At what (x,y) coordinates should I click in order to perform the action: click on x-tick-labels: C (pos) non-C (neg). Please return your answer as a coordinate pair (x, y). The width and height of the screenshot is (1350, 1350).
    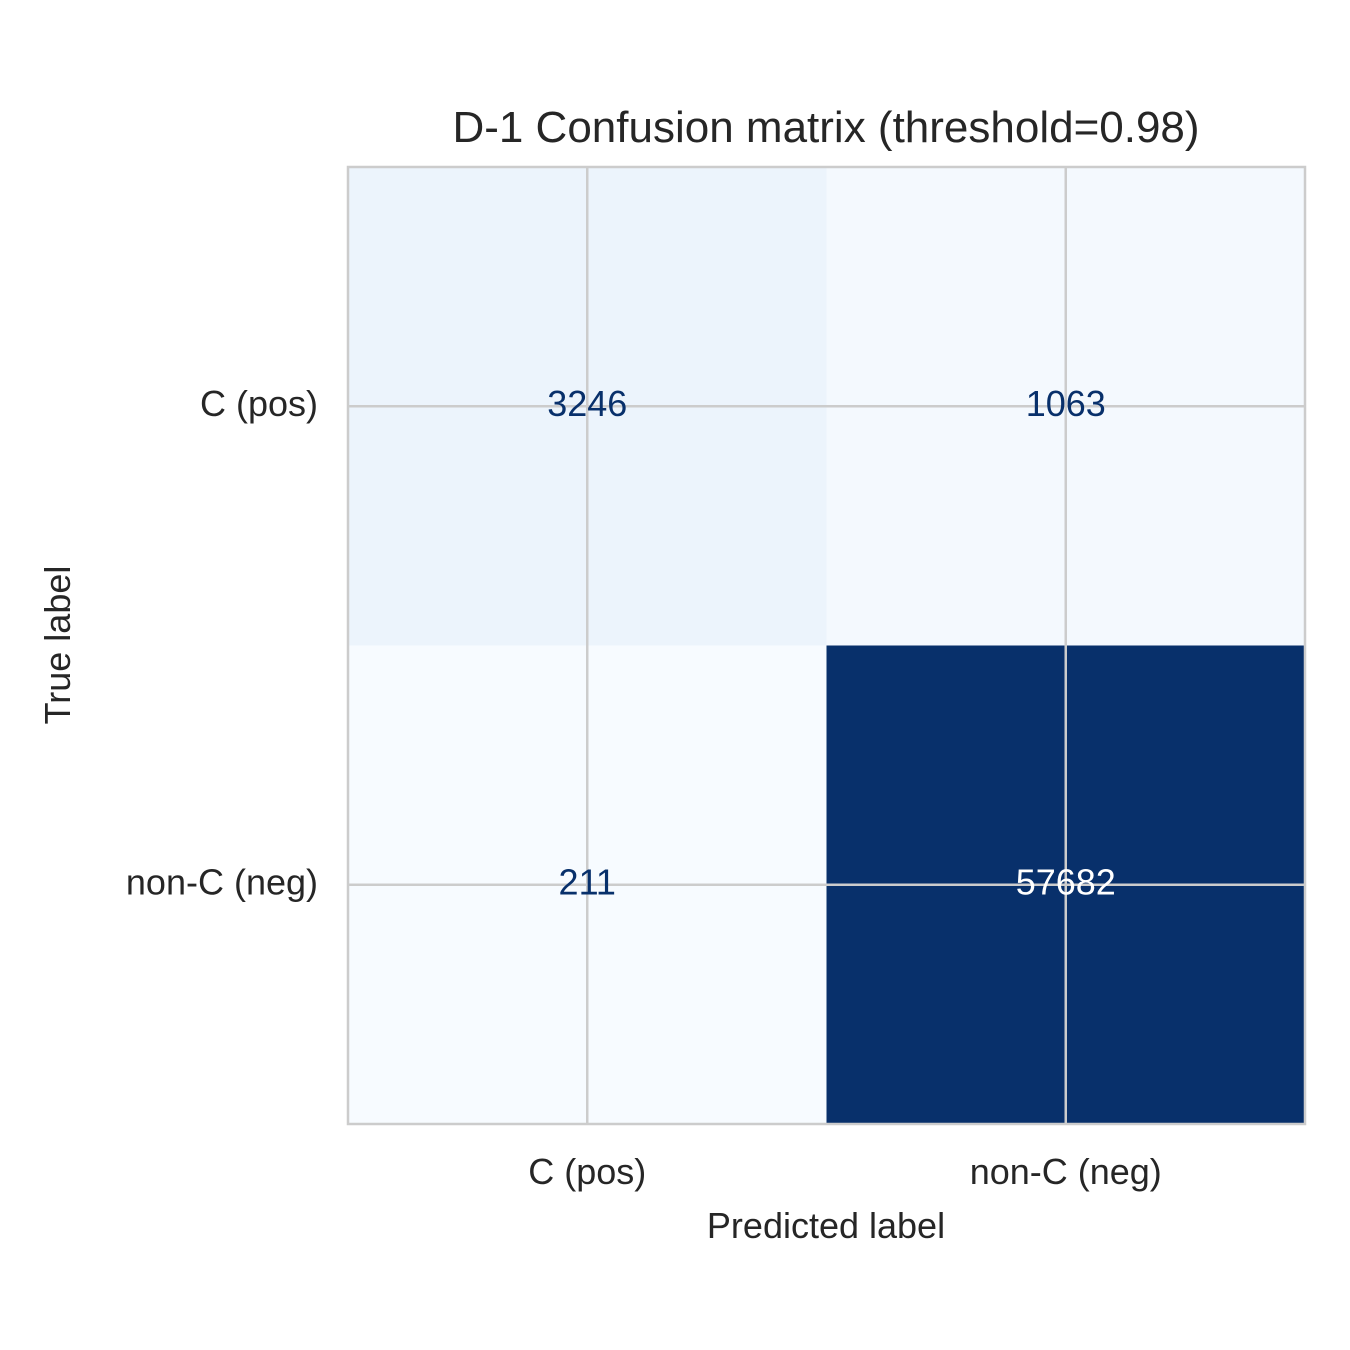
    Looking at the image, I should click on (845, 1171).